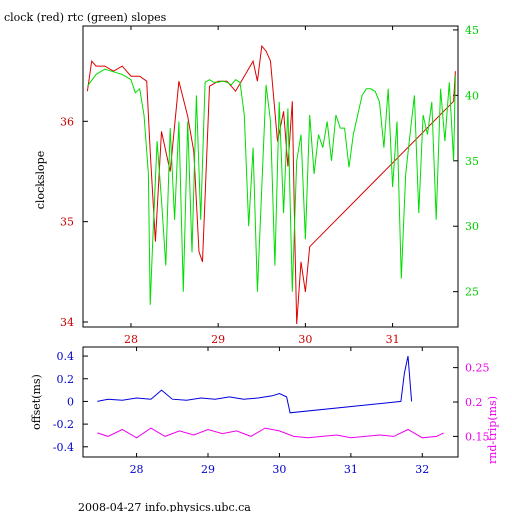 Image resolution: width=512 pixels, height=512 pixels. What do you see at coordinates (472, 292) in the screenshot?
I see `slopes-right-tick-label: 25` at bounding box center [472, 292].